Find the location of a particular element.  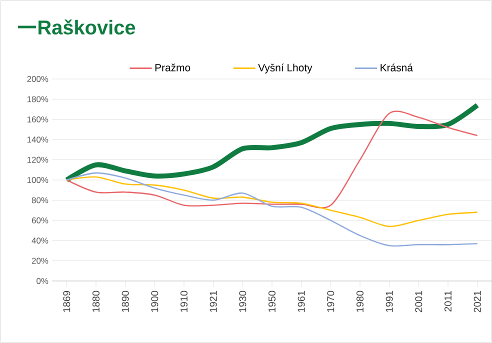

legend-label: Vyšní Lhoty is located at coordinates (285, 69).